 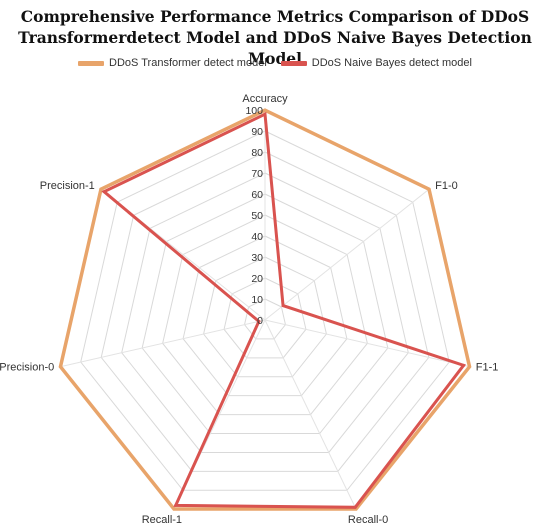 I want to click on tick-label-30: 30, so click(x=257, y=258).